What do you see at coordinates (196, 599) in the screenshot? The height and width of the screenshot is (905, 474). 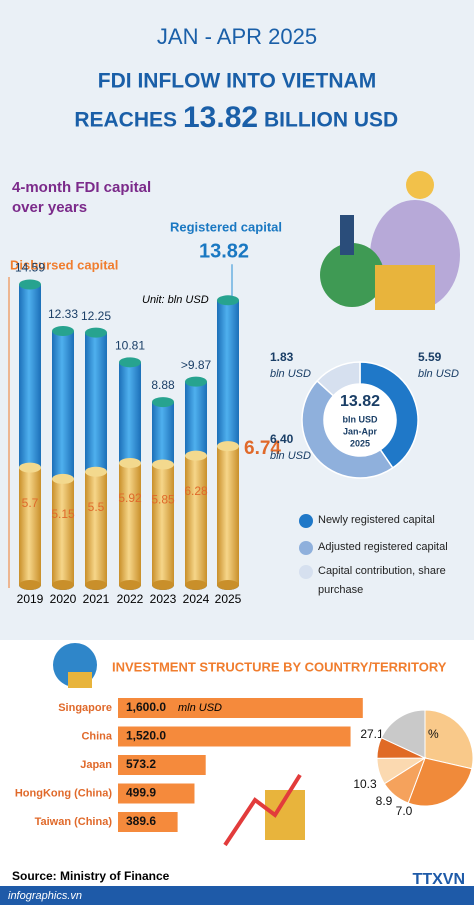 I see `x-tick-label: 2024` at bounding box center [196, 599].